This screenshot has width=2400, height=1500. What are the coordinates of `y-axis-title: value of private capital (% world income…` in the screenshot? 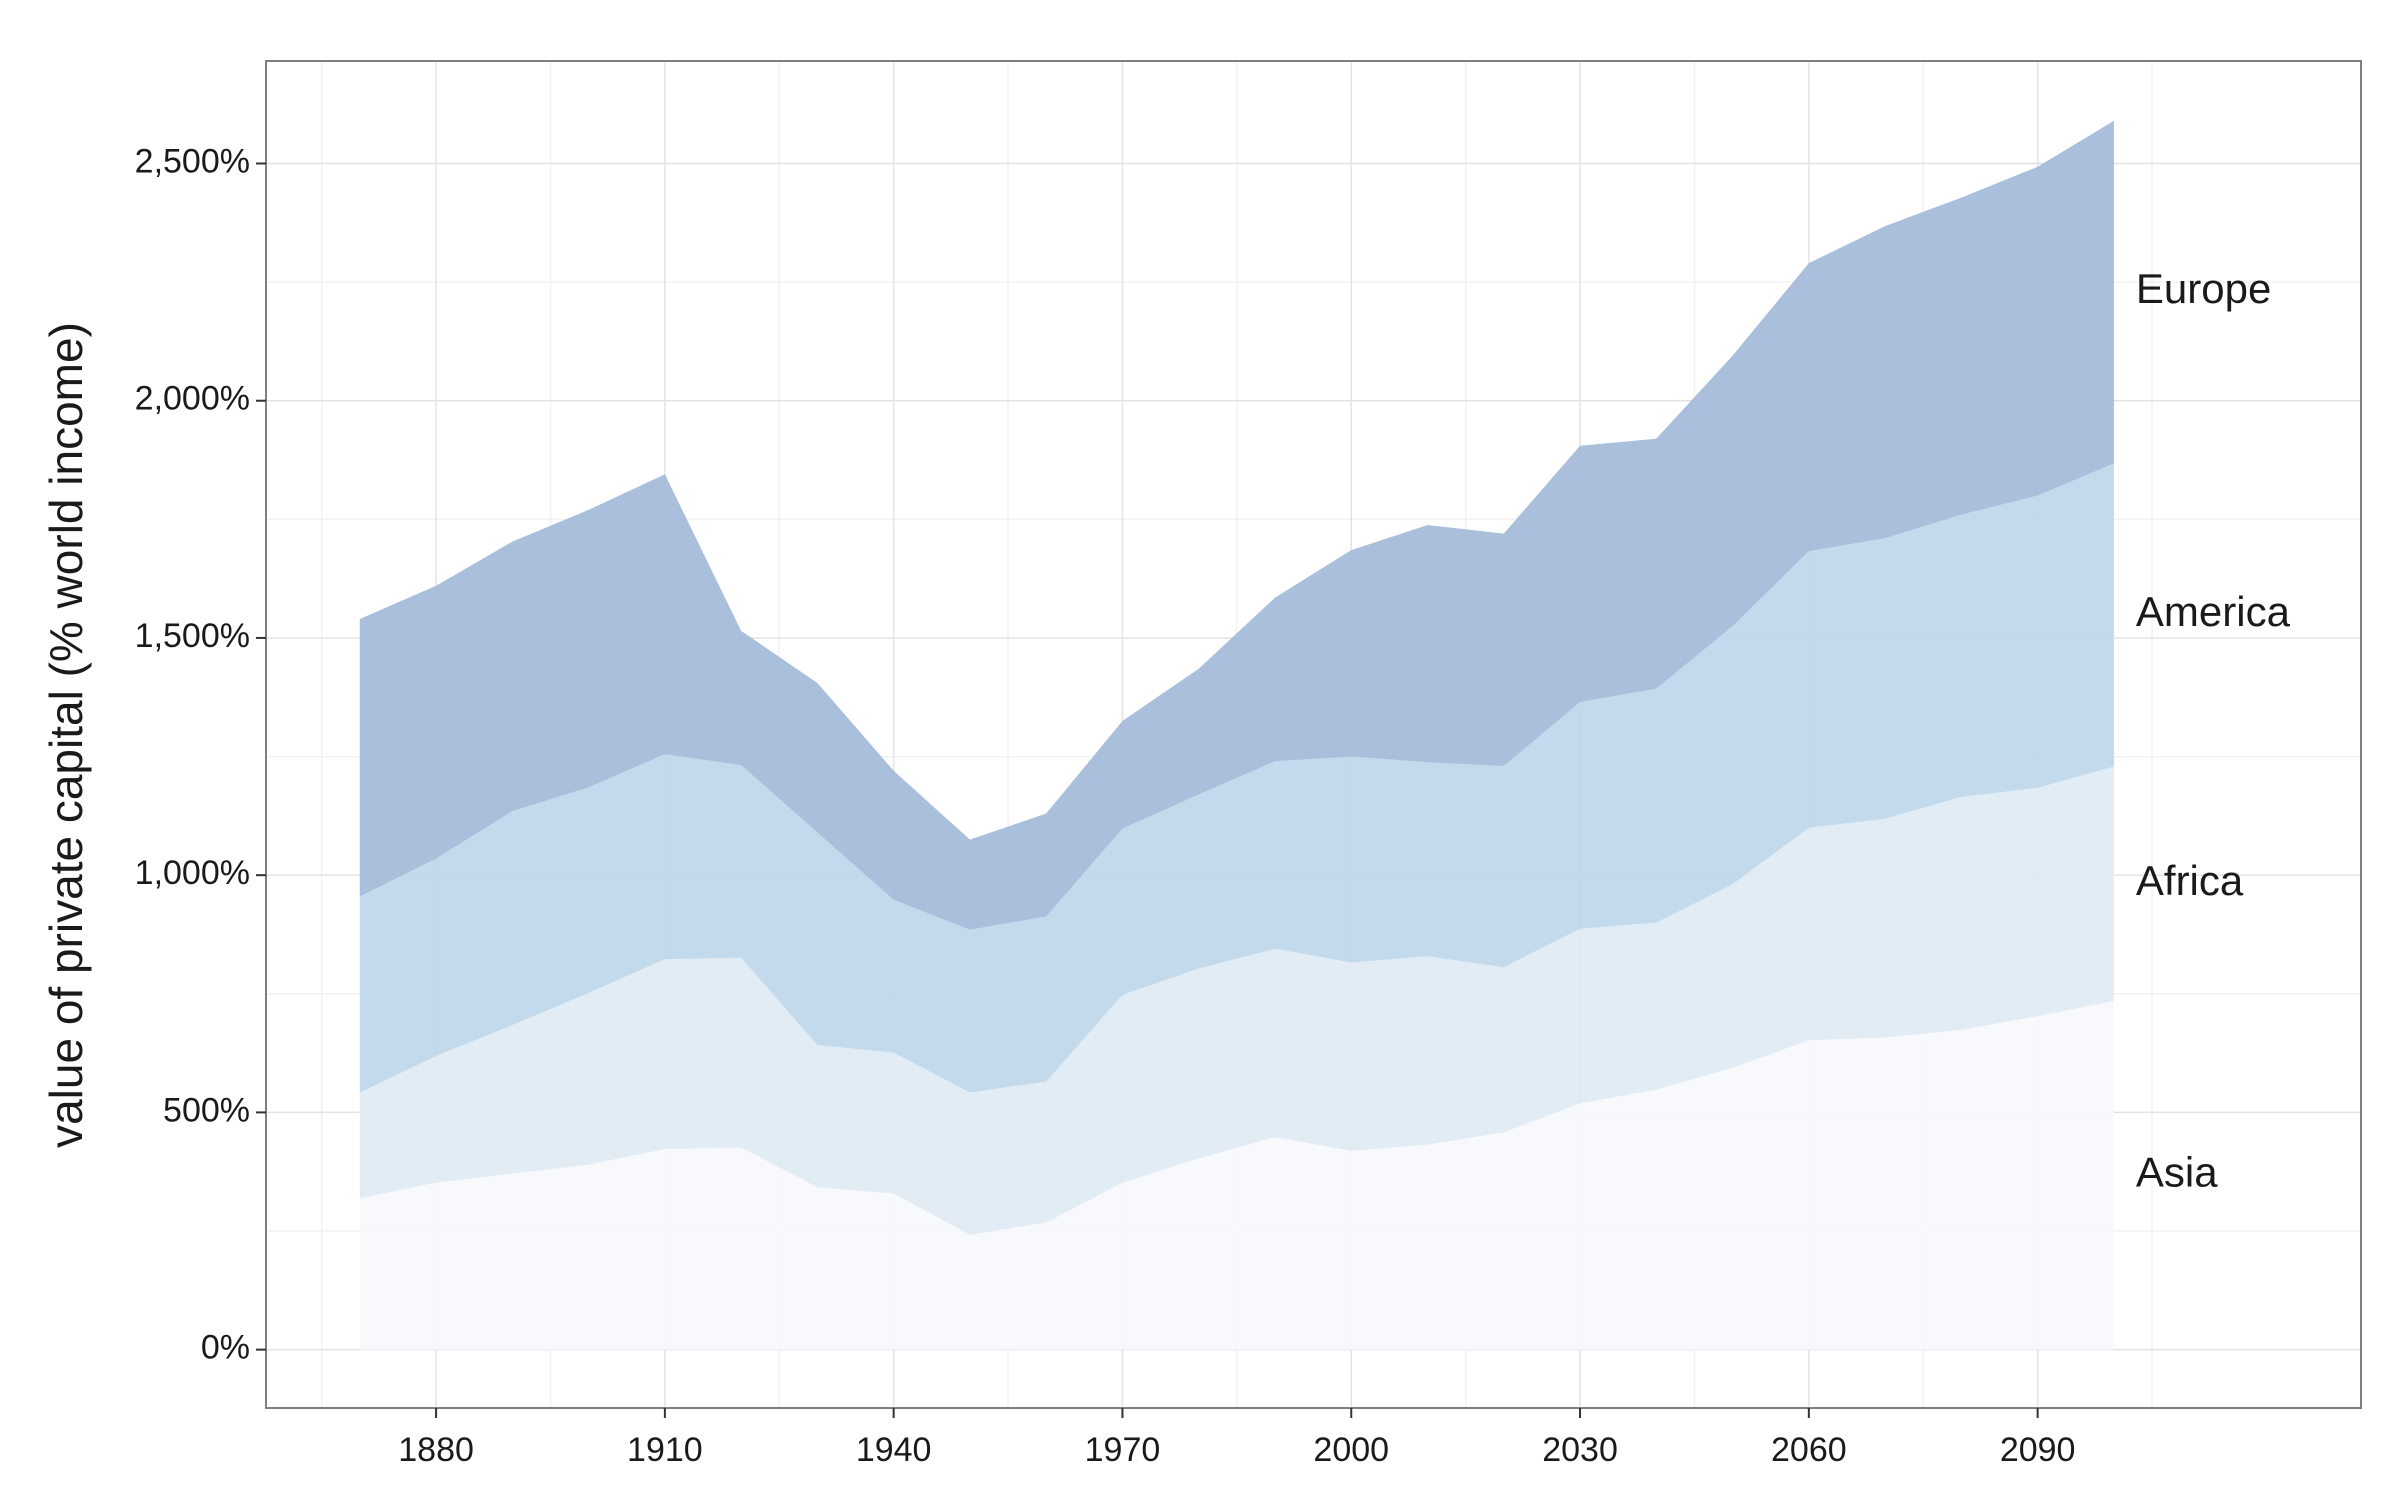 It's located at (66, 735).